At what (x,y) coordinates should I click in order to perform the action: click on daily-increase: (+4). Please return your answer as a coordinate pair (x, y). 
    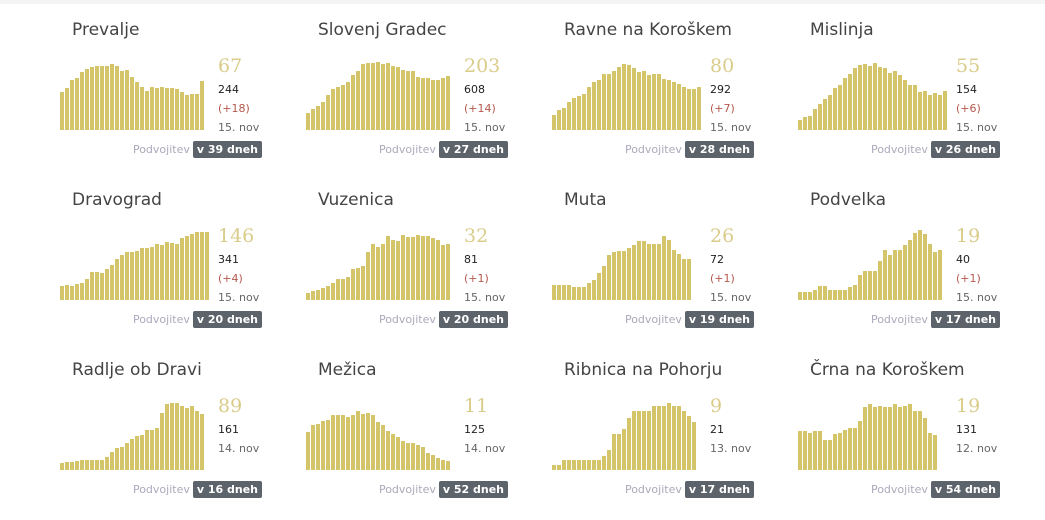
    Looking at the image, I should click on (230, 278).